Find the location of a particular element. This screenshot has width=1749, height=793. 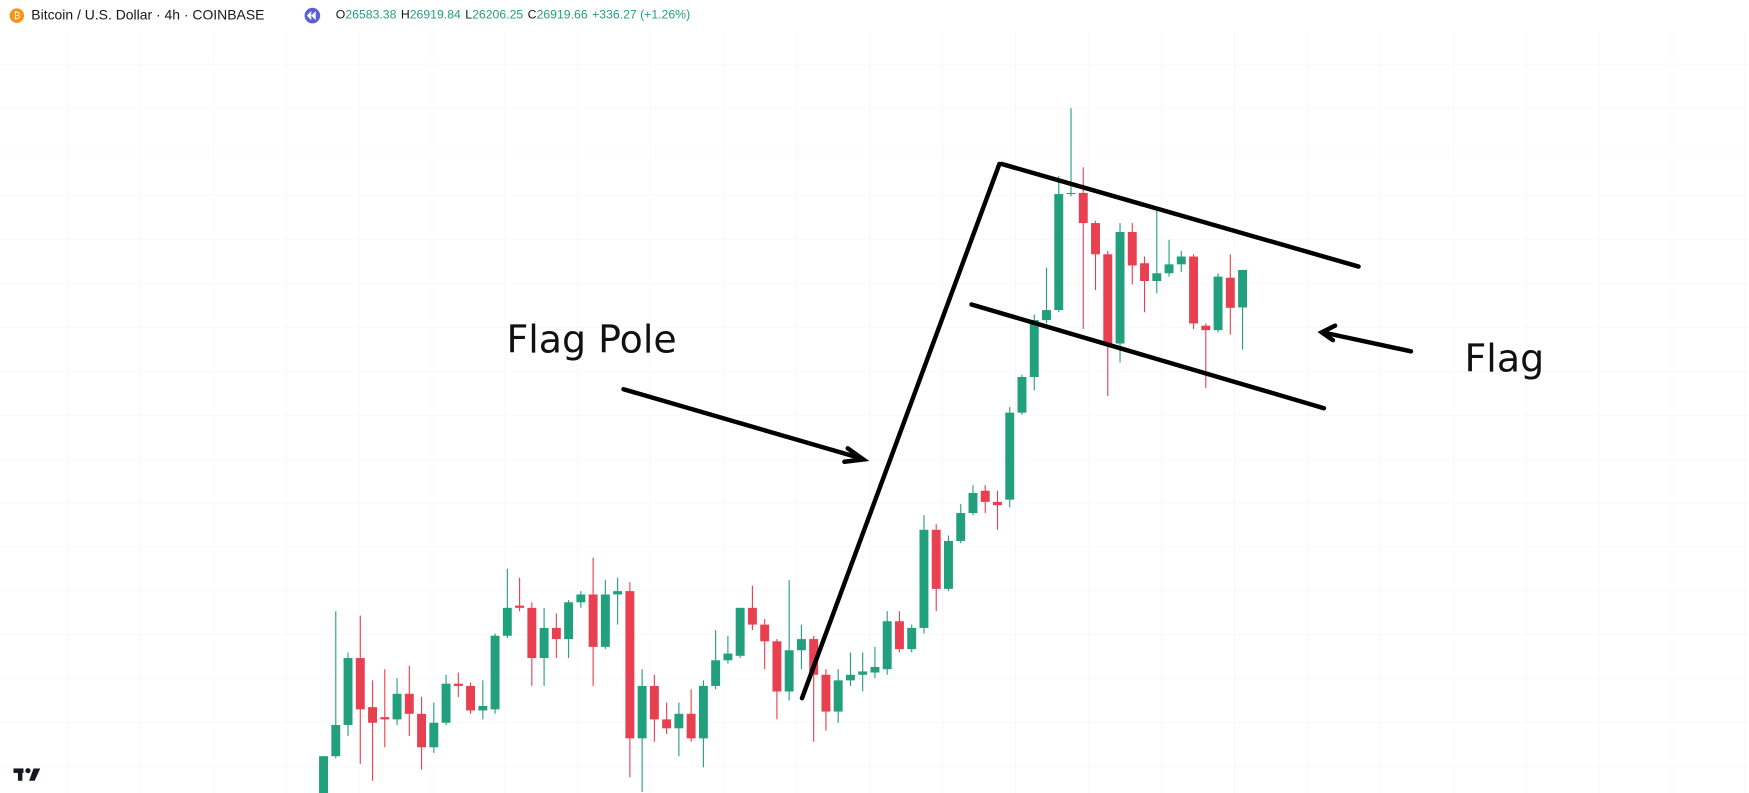

change-label: +336.27 (+1.26%) is located at coordinates (641, 15).